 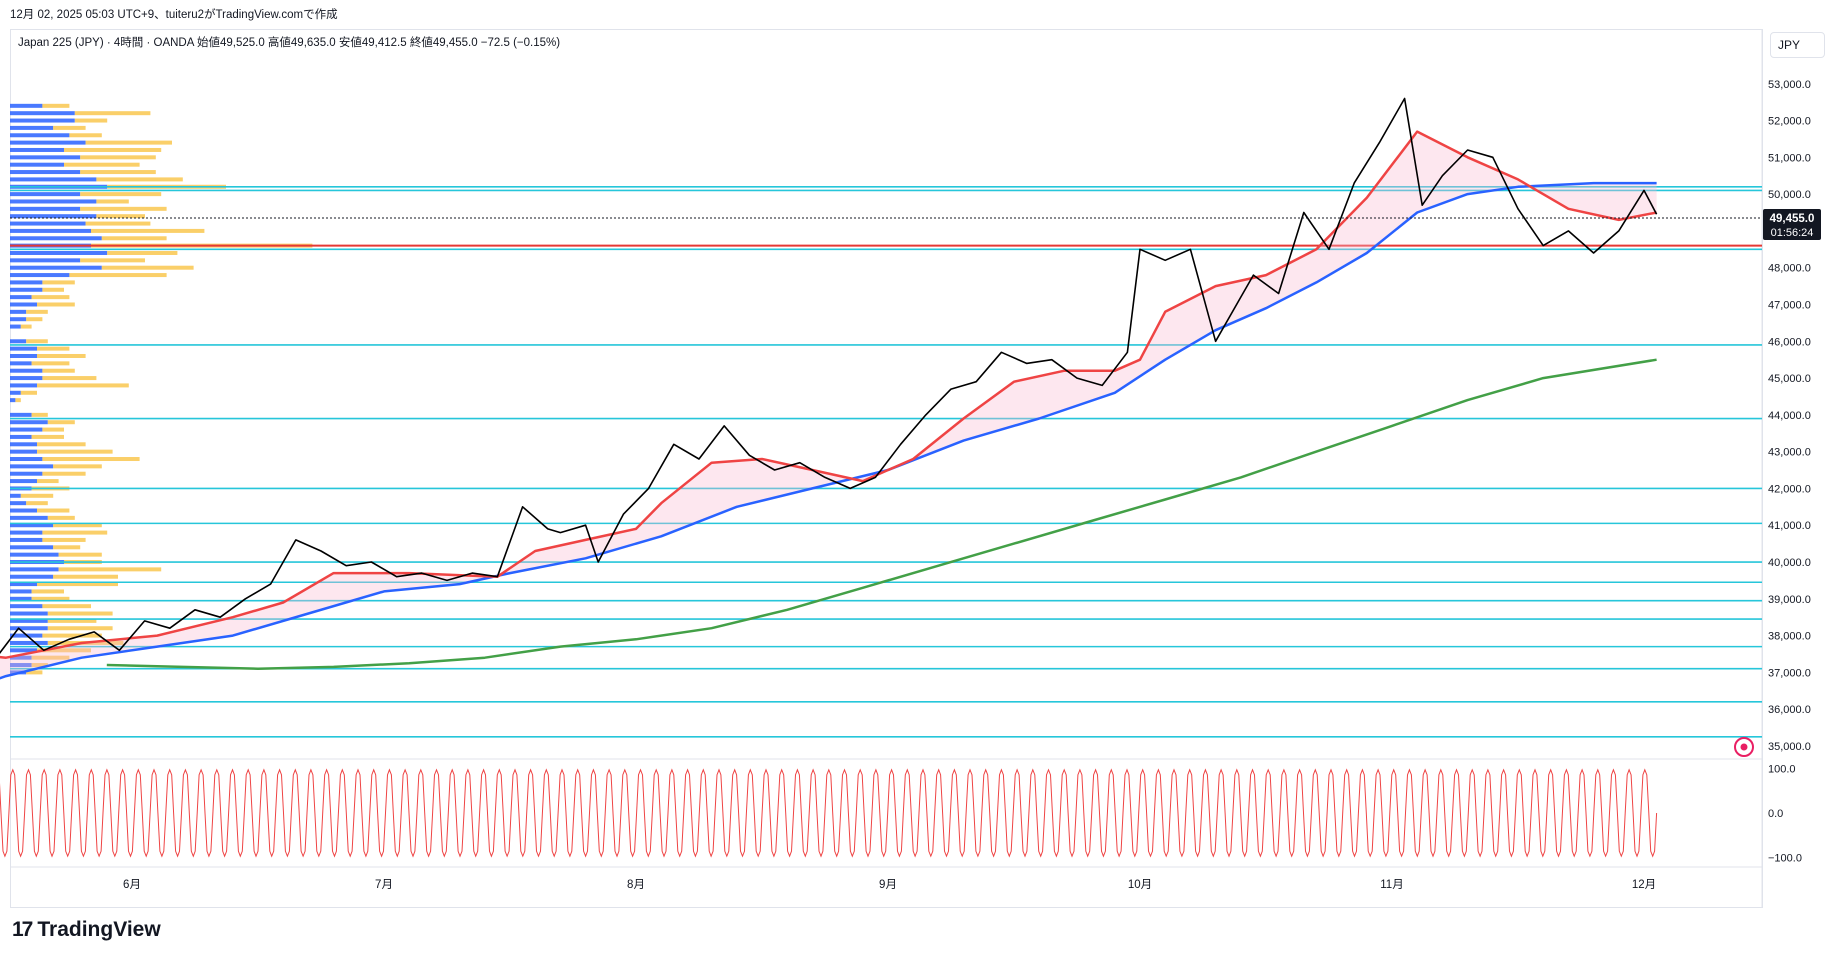 What do you see at coordinates (1789, 305) in the screenshot?
I see `price-tick-label-6: 47,000.0` at bounding box center [1789, 305].